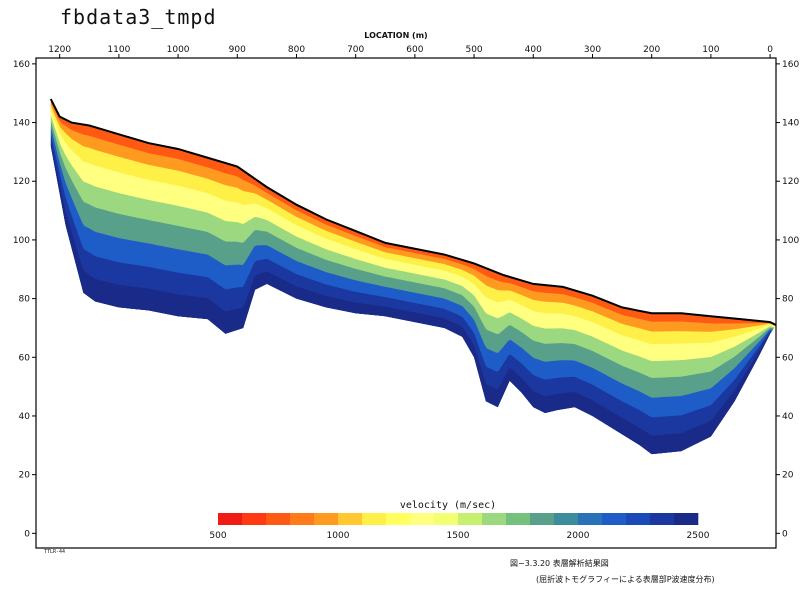 This screenshot has width=804, height=592. Describe the element at coordinates (414, 50) in the screenshot. I see `x-tick-label: 600` at that location.